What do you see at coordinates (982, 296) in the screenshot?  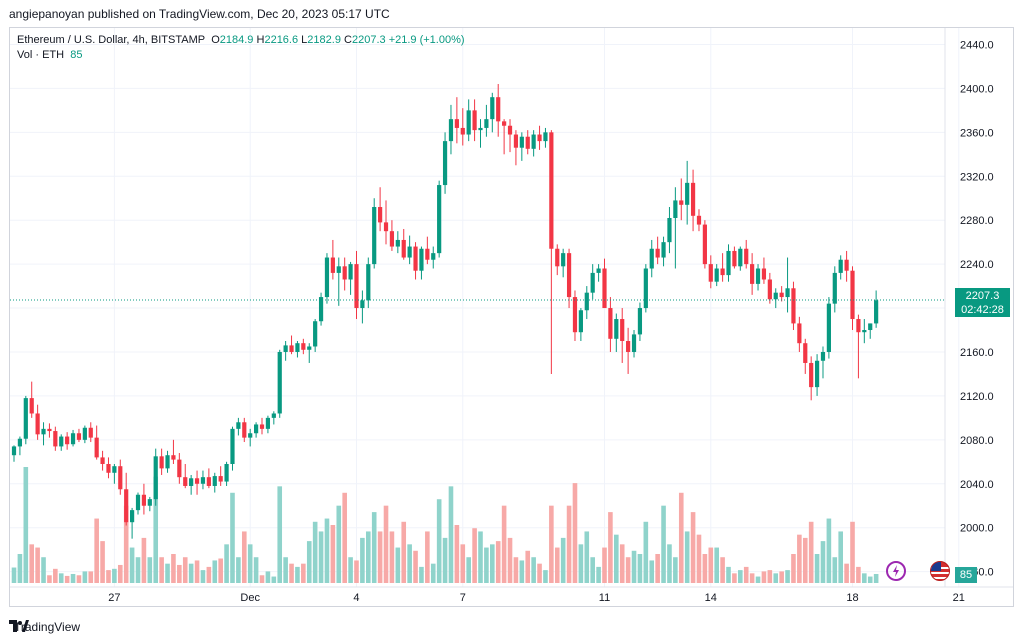 I see `last-price-value: 2207.3` at bounding box center [982, 296].